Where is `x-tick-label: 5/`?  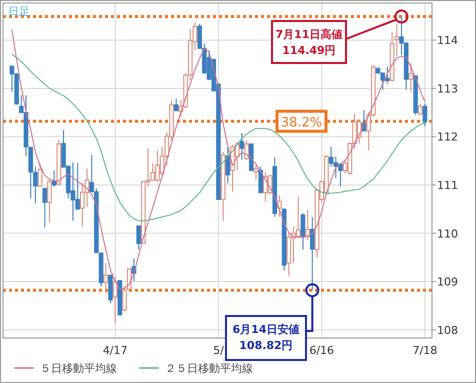
x-tick-label: 5/ is located at coordinates (218, 350).